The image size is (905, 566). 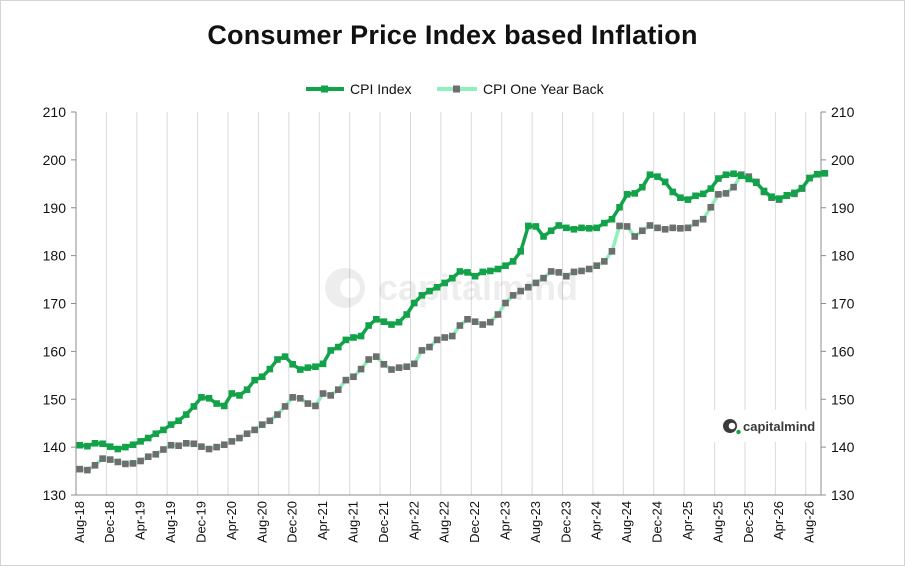 I want to click on x-tick-label: Aug-26, so click(x=809, y=522).